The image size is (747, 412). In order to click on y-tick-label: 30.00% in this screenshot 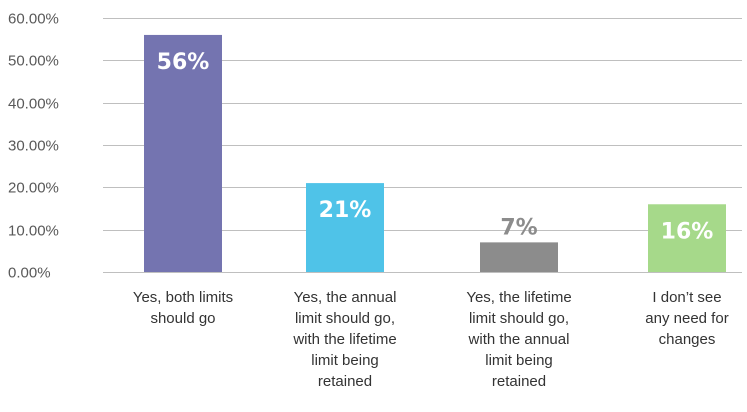, I will do `click(33, 146)`.